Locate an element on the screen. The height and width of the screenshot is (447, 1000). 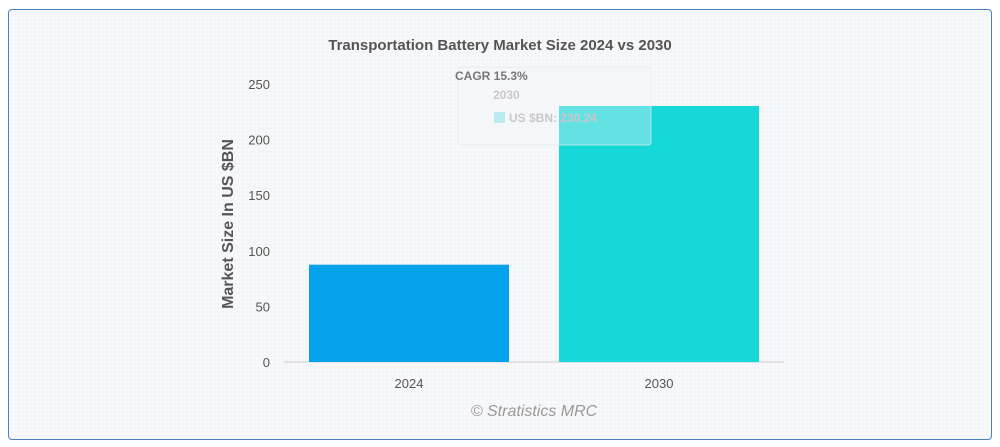
y-tick-label: 150 is located at coordinates (259, 195).